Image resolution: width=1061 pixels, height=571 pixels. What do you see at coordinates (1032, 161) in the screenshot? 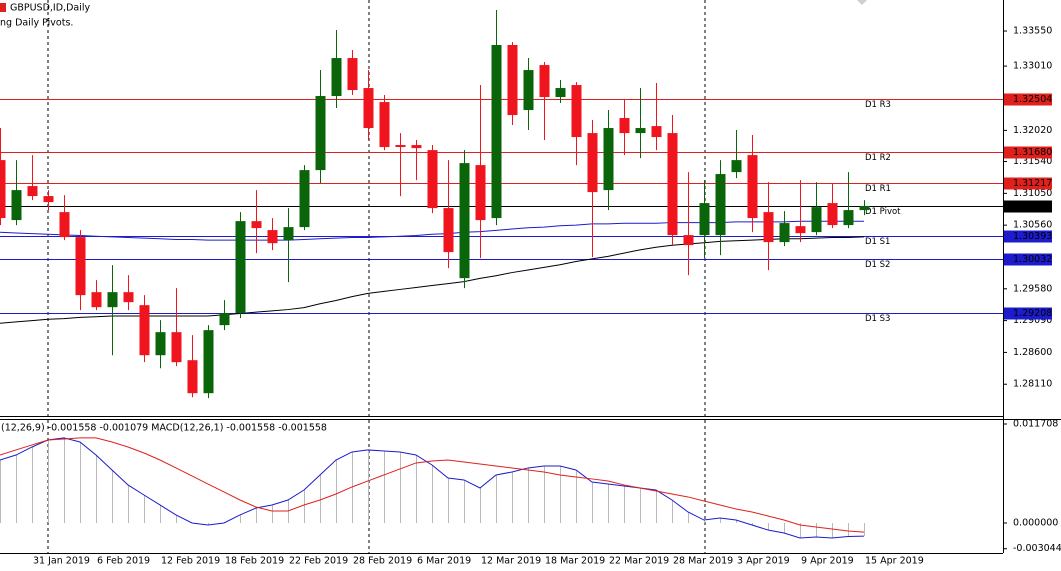
I see `y-tick-label: 1.31540` at bounding box center [1032, 161].